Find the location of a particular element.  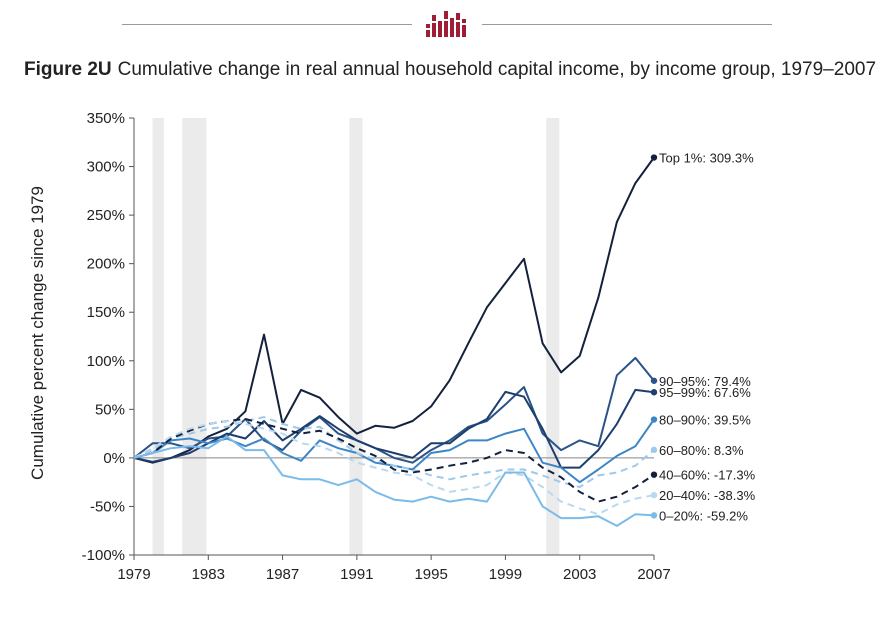

y-tick-label: 200% is located at coordinates (106, 264).